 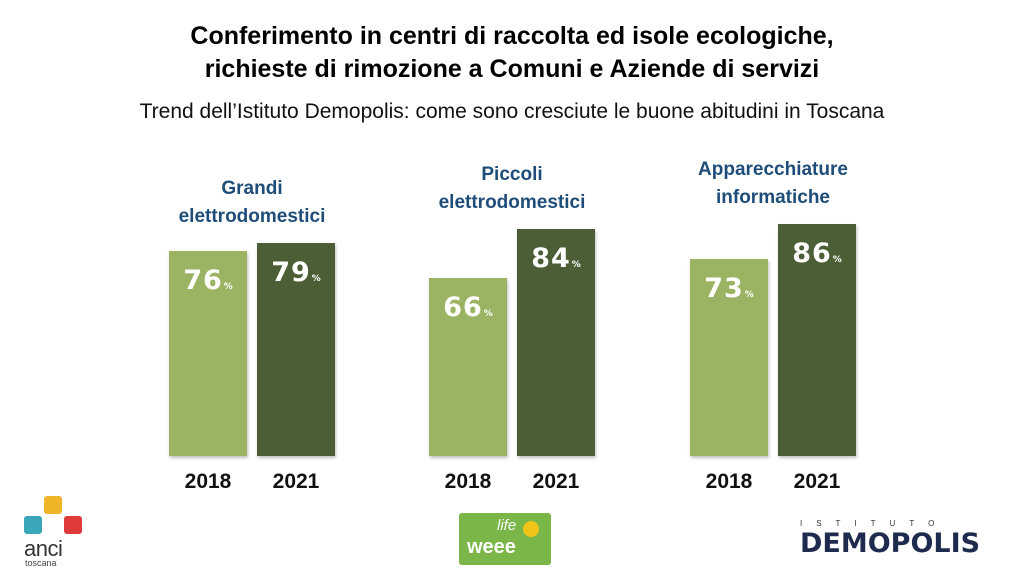 What do you see at coordinates (507, 525) in the screenshot?
I see `life-logo-text: life` at bounding box center [507, 525].